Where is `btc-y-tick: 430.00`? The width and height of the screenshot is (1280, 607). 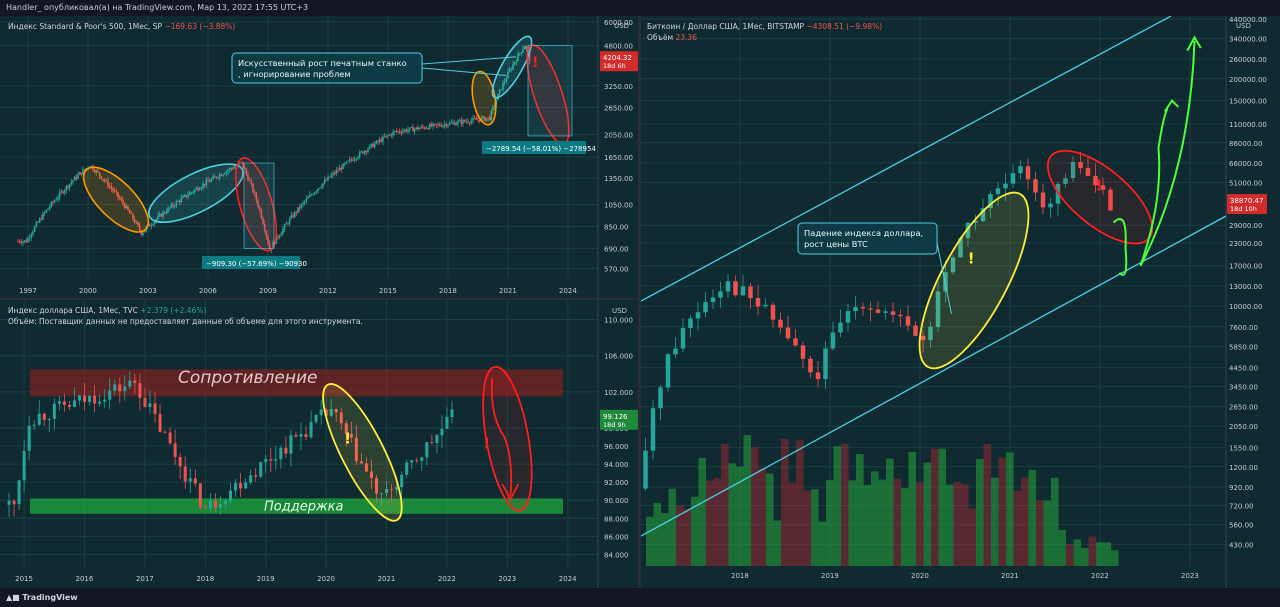 btc-y-tick: 430.00 is located at coordinates (1241, 546).